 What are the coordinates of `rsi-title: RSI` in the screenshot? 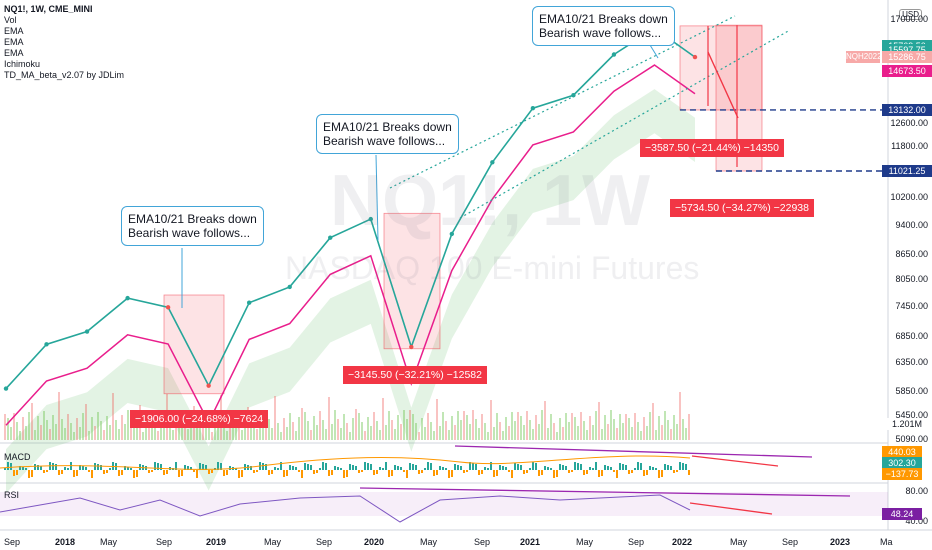 It's located at (12, 495).